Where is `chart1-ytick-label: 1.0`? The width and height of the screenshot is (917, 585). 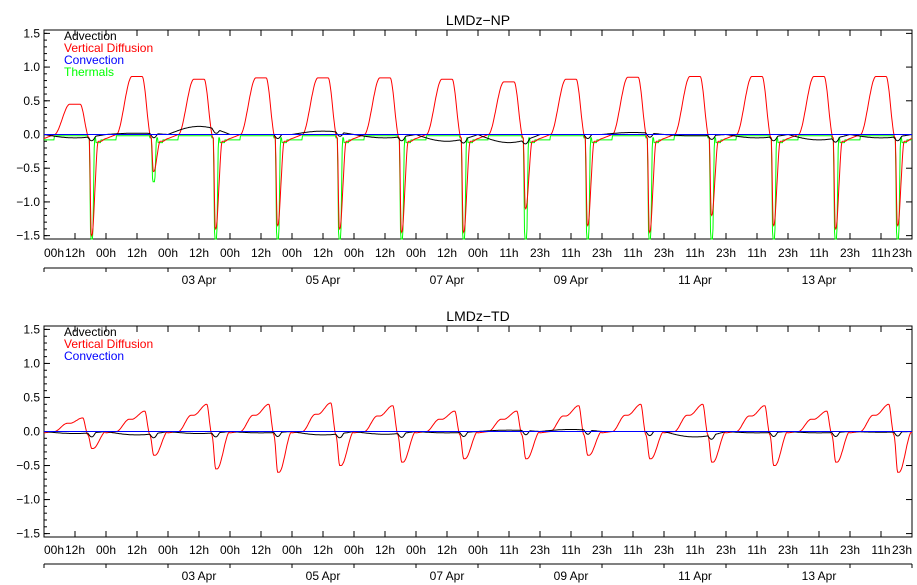
chart1-ytick-label: 1.0 is located at coordinates (31, 363).